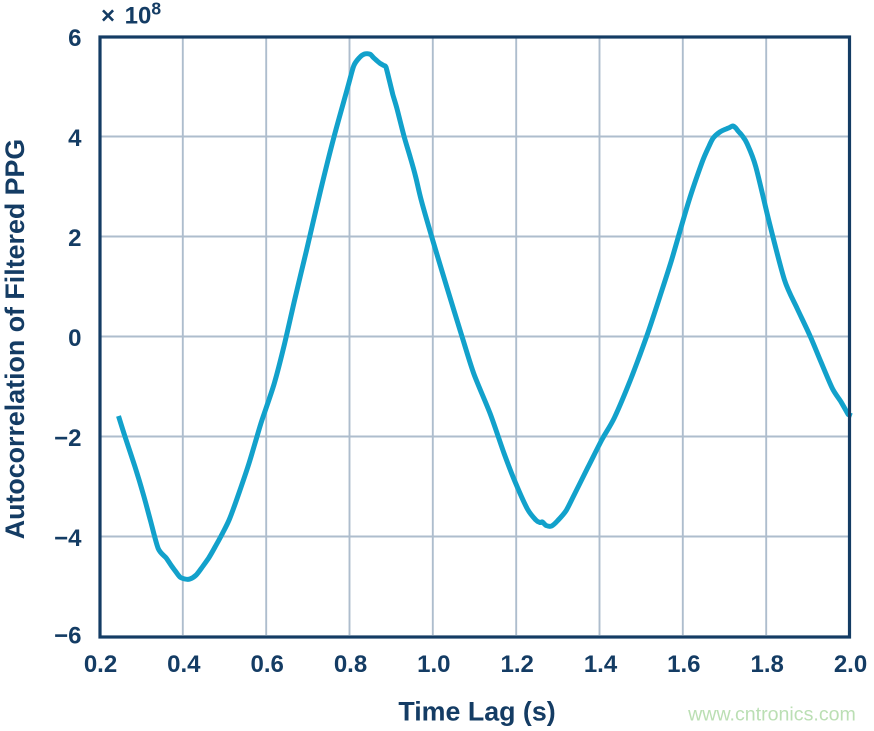  I want to click on svg-text: 0, so click(74, 338).